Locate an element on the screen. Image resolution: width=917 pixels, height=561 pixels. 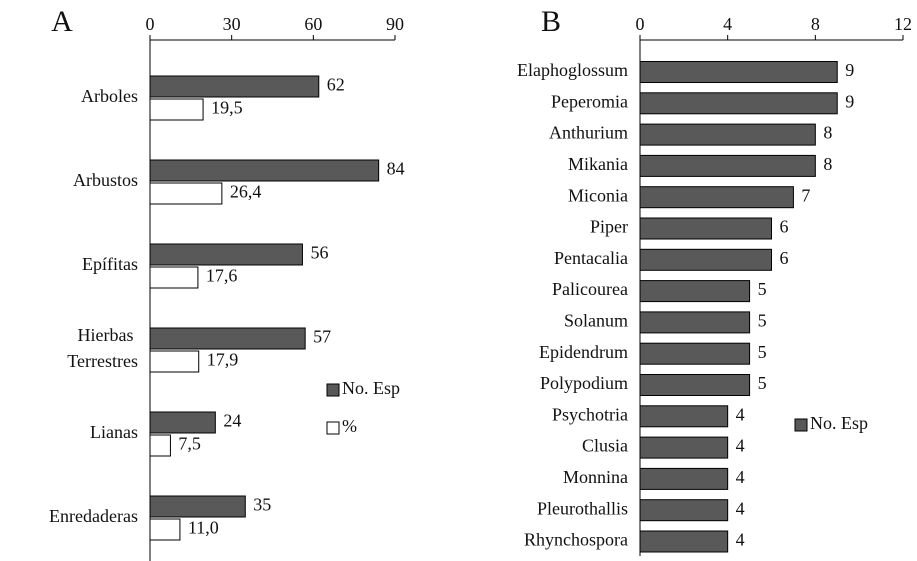
category-label: Polypodium is located at coordinates (584, 383).